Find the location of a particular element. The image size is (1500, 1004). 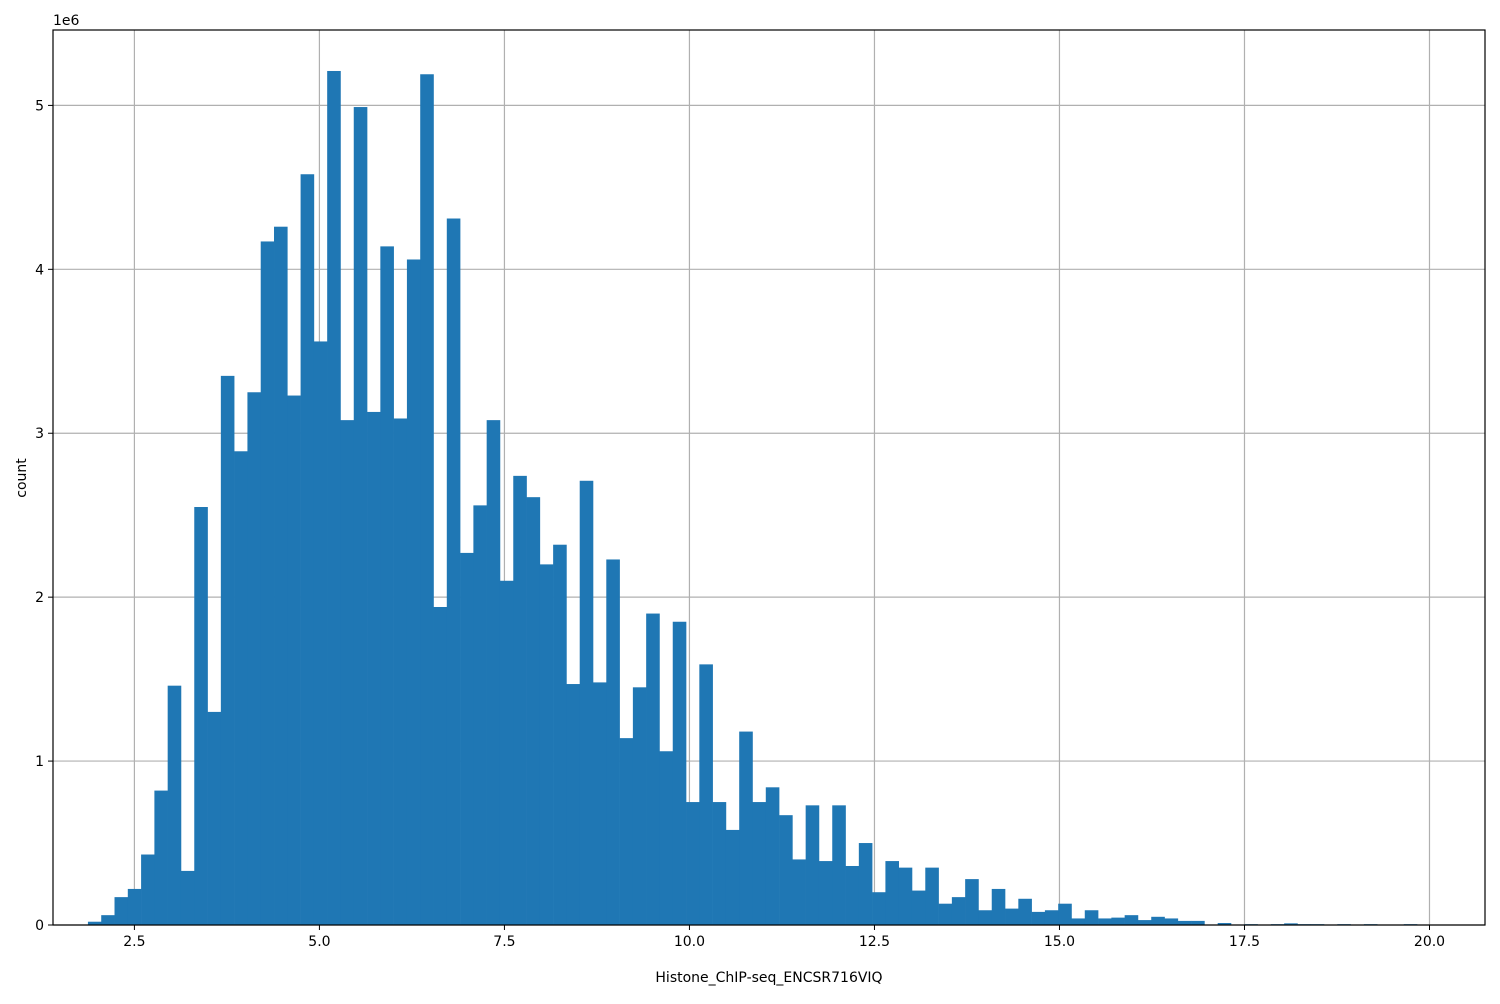

x-tick-label: 5.0 is located at coordinates (319, 942).